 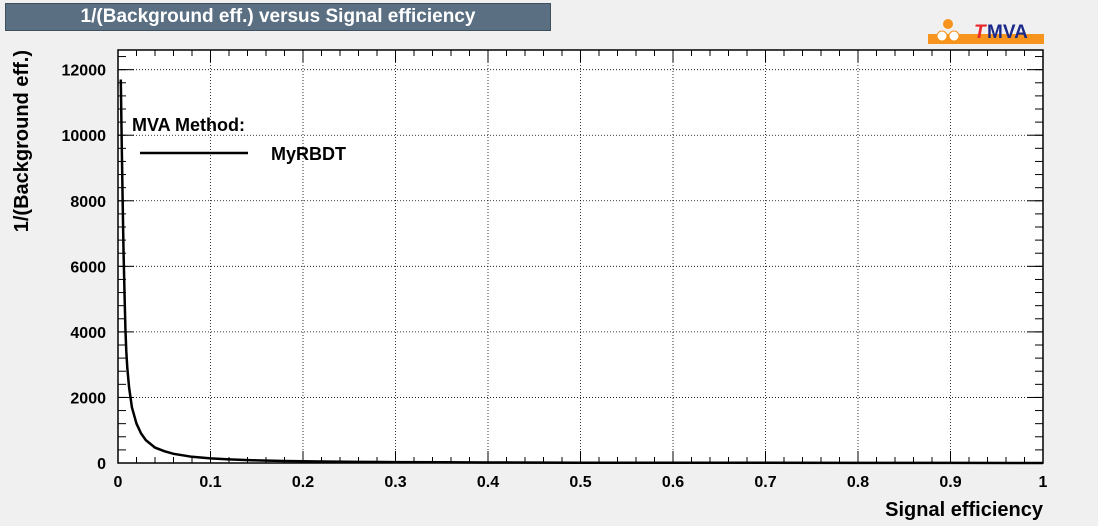 What do you see at coordinates (395, 482) in the screenshot?
I see `x-tick-label: 0.3` at bounding box center [395, 482].